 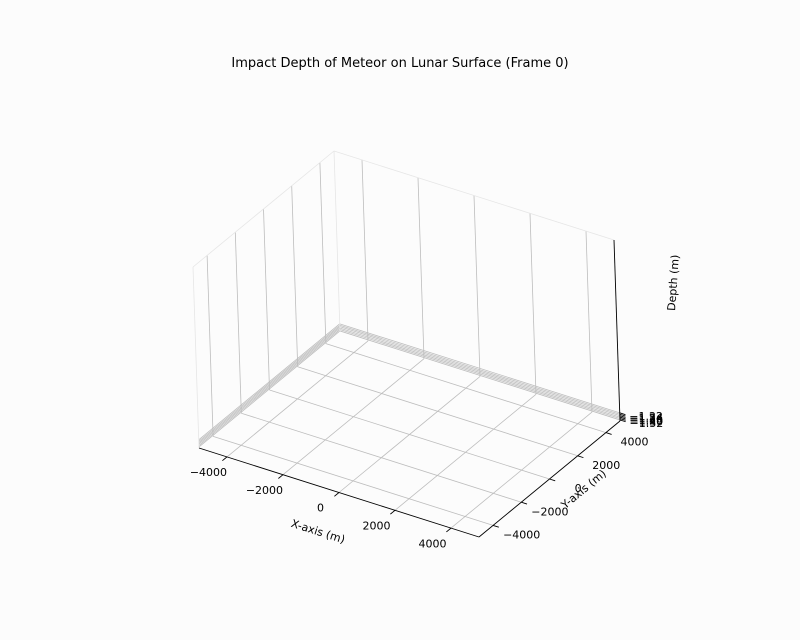 I want to click on z-tick-label: −1.24, so click(x=646, y=417).